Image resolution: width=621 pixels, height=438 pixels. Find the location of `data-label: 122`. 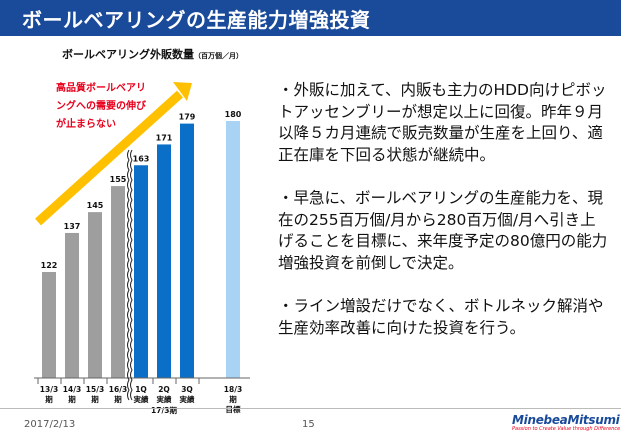

data-label: 122 is located at coordinates (49, 265).